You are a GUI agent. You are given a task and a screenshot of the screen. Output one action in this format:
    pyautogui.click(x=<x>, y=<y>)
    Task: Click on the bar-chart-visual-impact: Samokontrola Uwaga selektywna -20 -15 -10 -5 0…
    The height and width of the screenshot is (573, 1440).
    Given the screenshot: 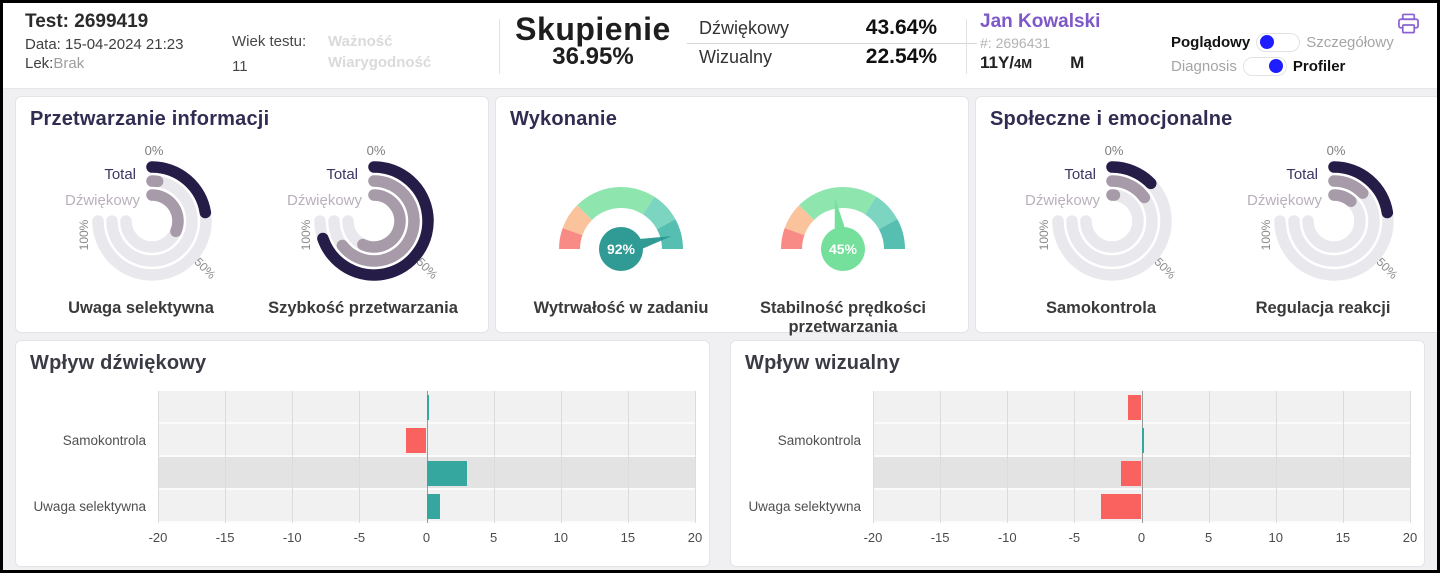 What is the action you would take?
    pyautogui.click(x=1081, y=470)
    